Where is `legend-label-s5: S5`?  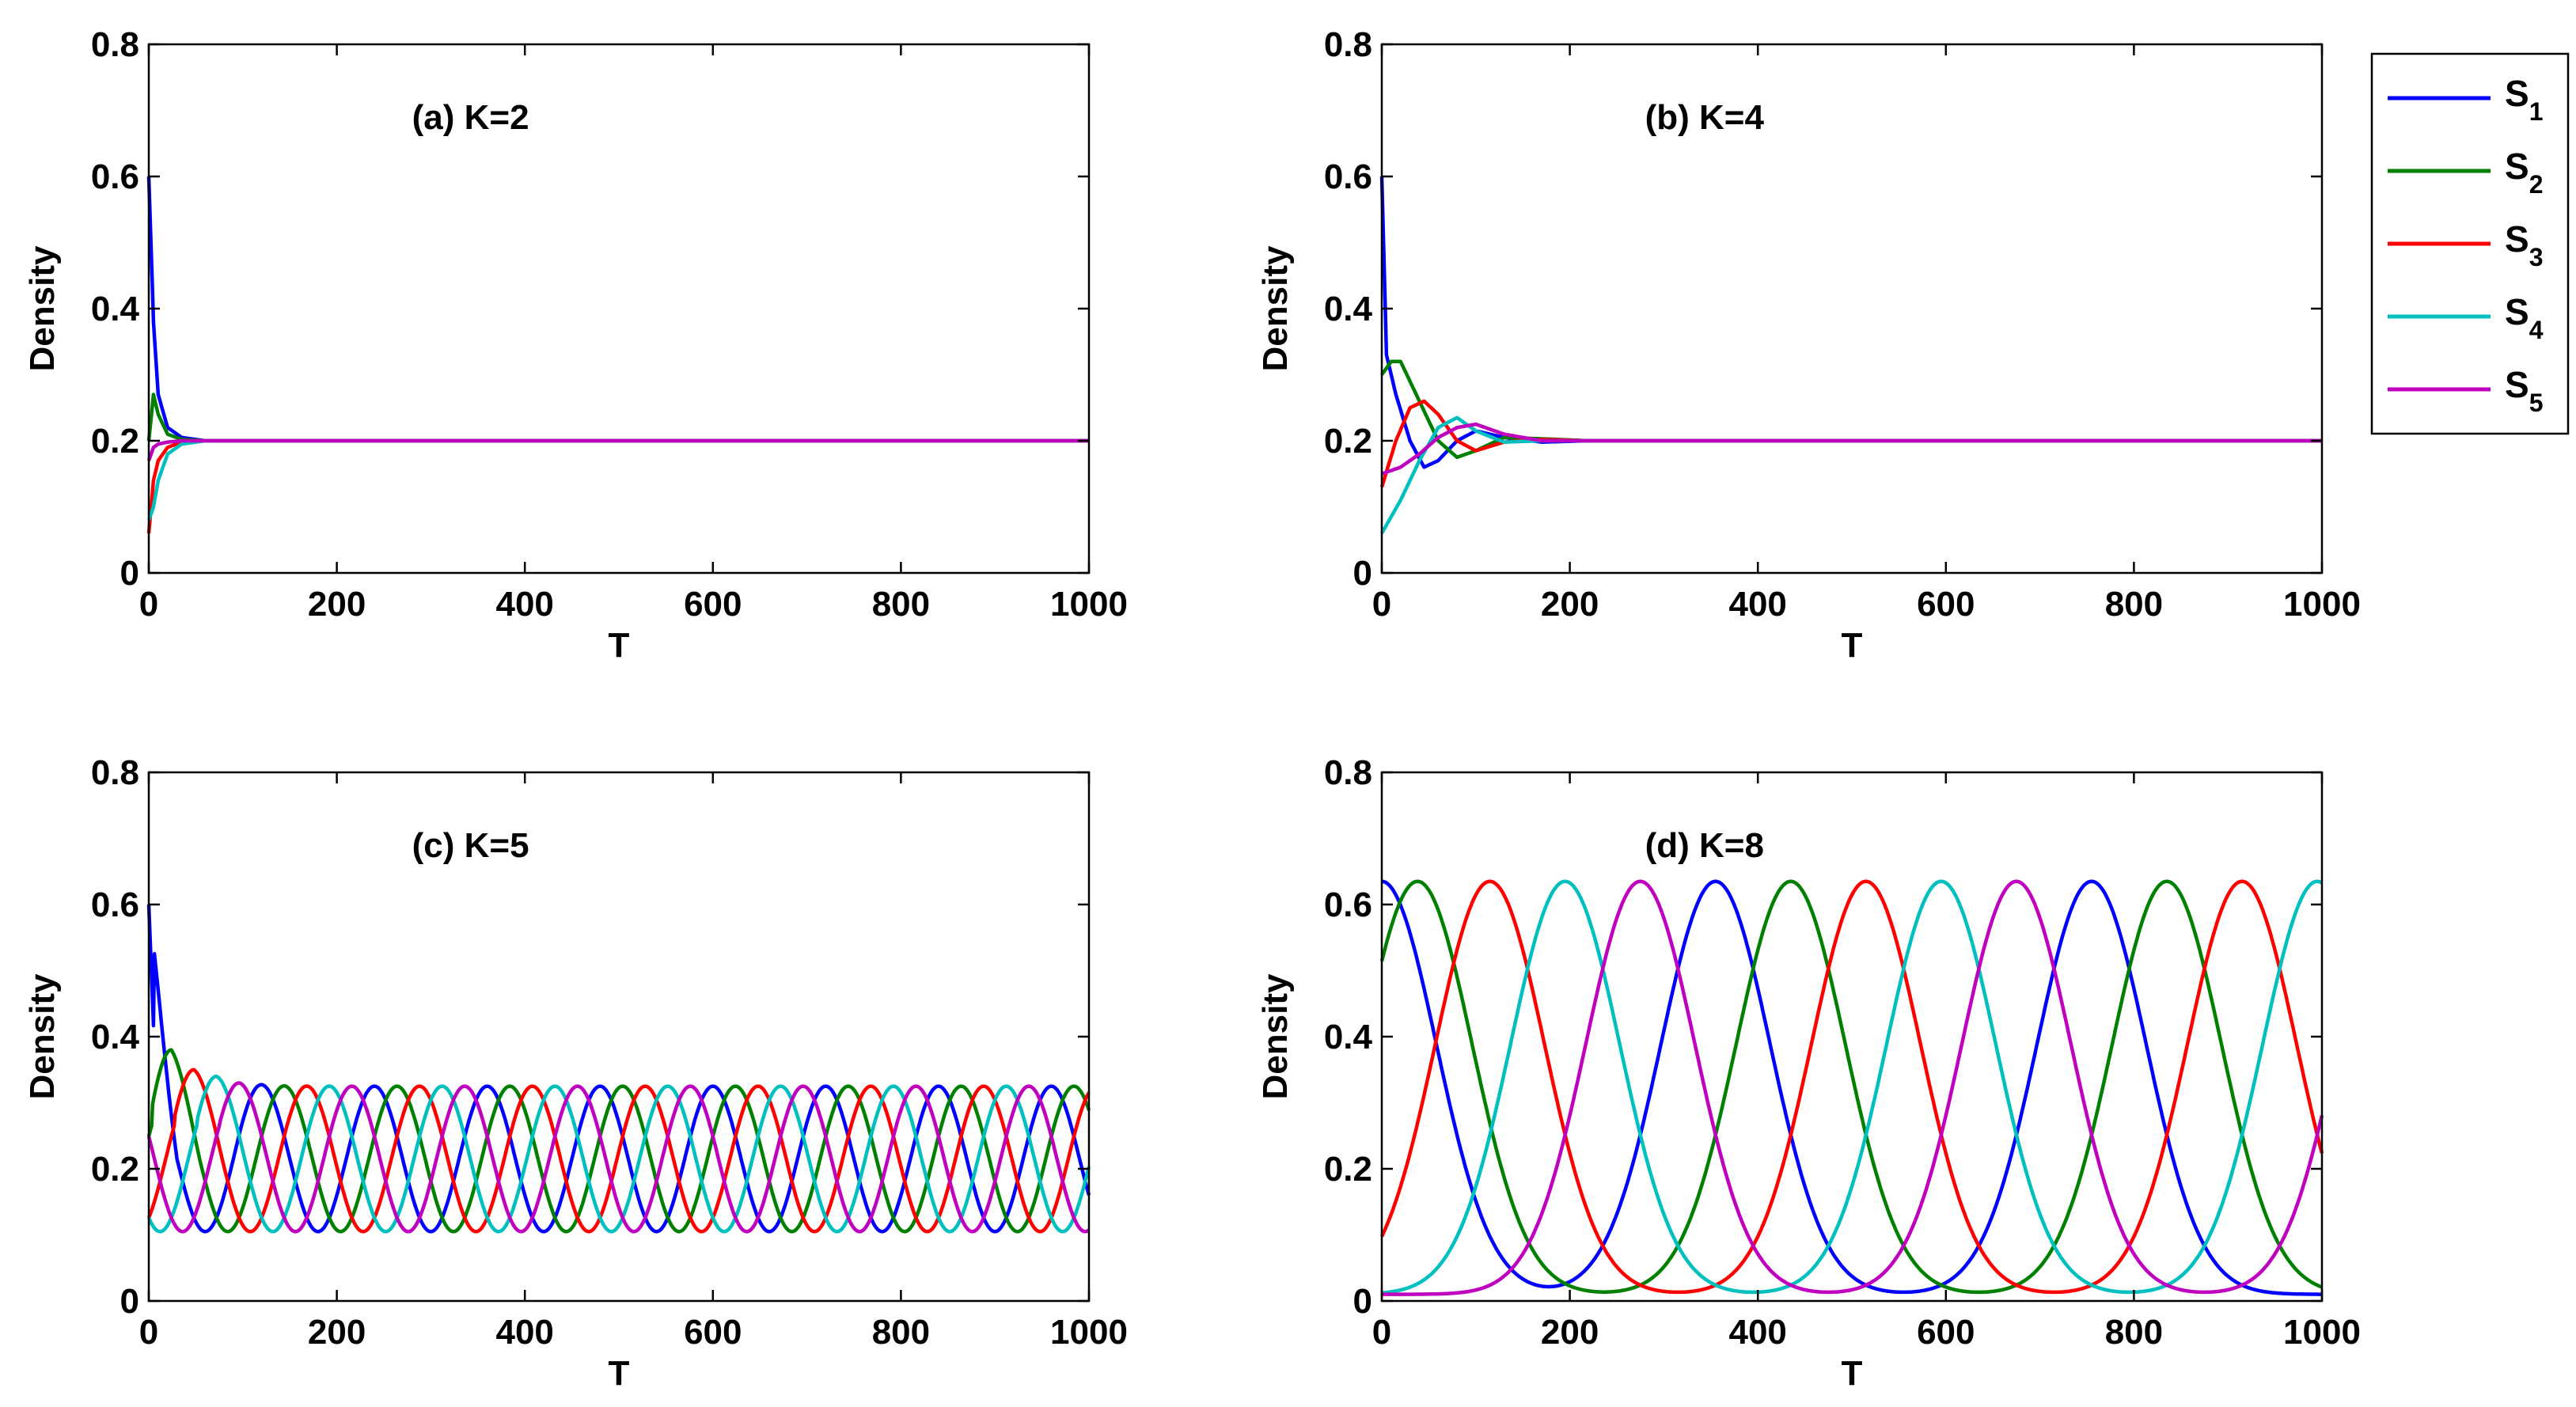 legend-label-s5: S5 is located at coordinates (2524, 390).